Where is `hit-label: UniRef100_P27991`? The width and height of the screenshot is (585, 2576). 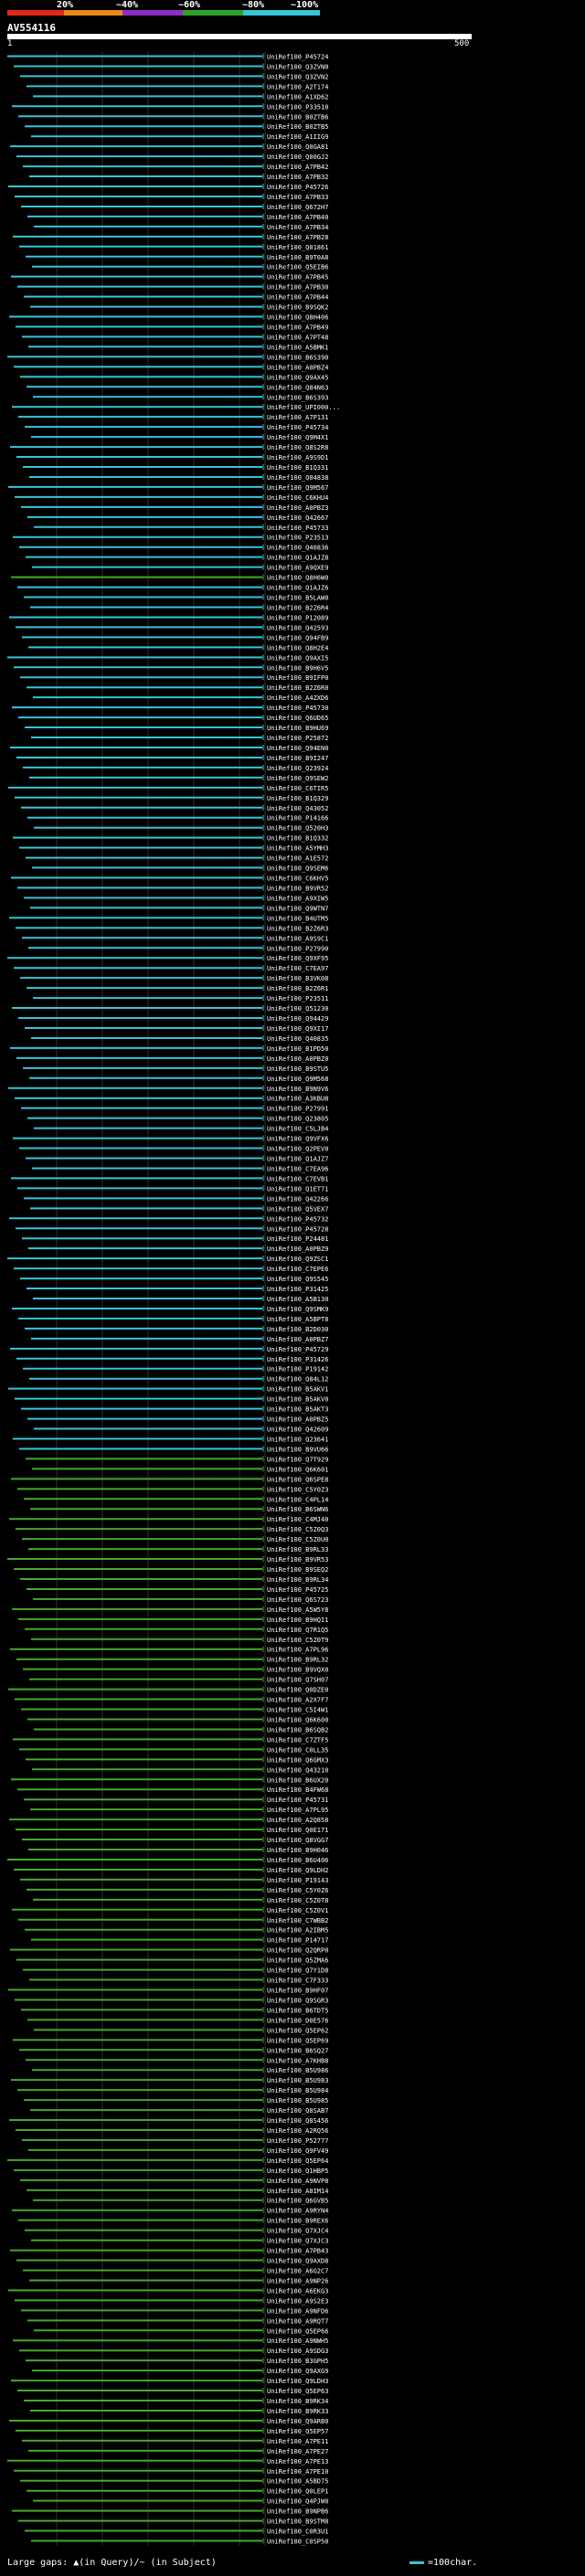
hit-label: UniRef100_P27991 is located at coordinates (298, 1109).